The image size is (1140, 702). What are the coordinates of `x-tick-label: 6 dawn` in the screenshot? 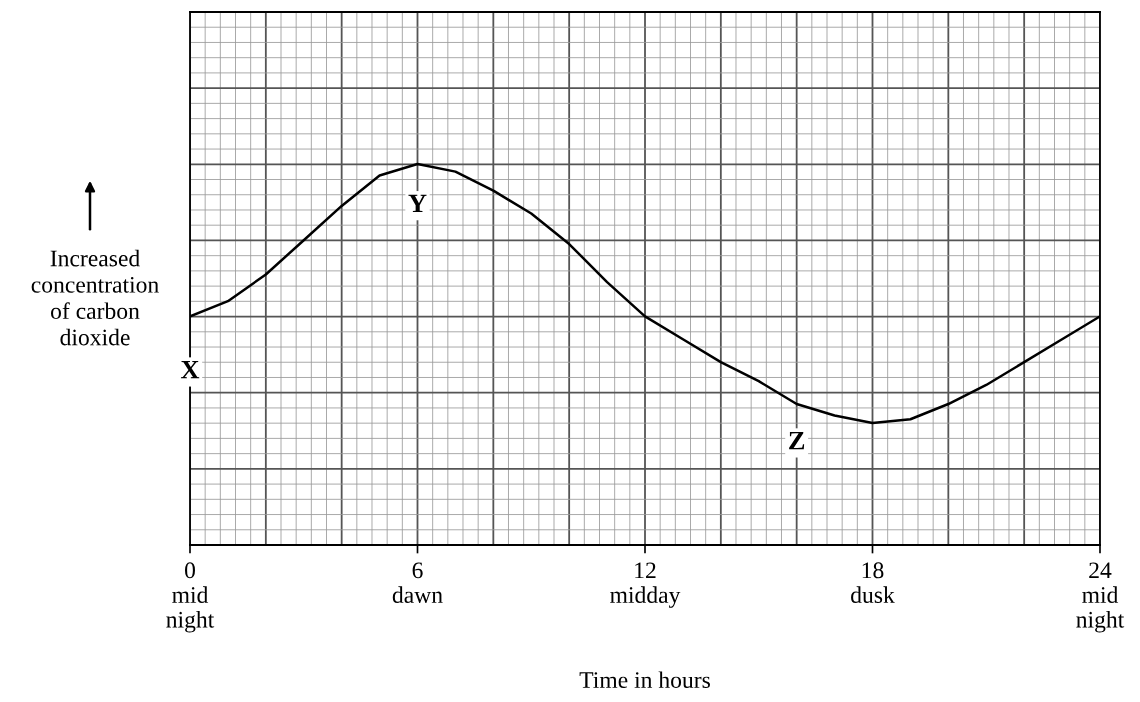 It's located at (417, 582).